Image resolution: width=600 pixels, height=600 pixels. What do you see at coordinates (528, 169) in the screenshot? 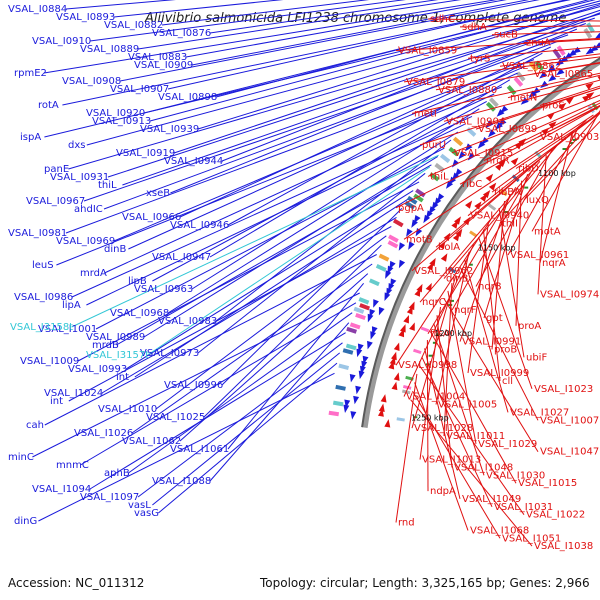
I see `gene-label-reverse: ribD` at bounding box center [528, 169].